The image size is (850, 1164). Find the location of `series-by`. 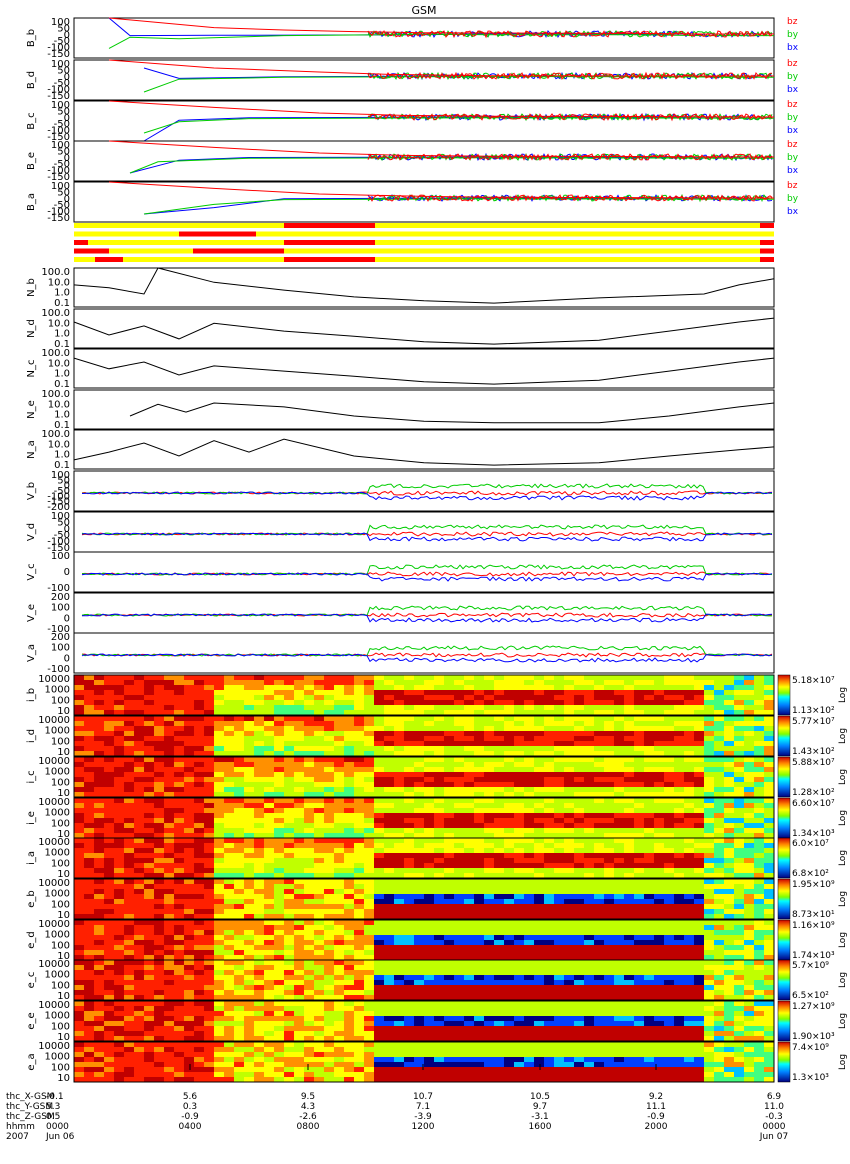

series-by is located at coordinates (459, 84).